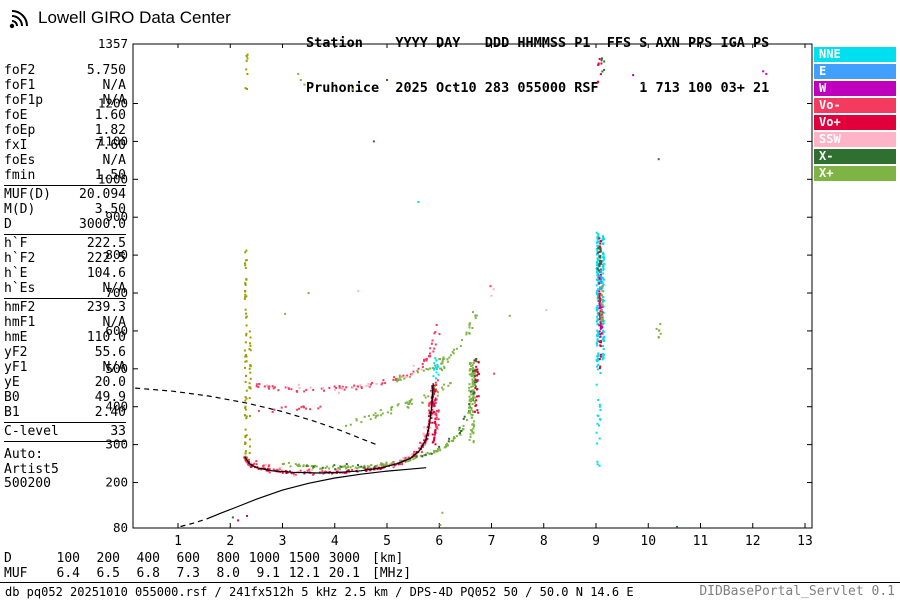 Image resolution: width=900 pixels, height=600 pixels. I want to click on y-tick-label: 900, so click(116, 216).